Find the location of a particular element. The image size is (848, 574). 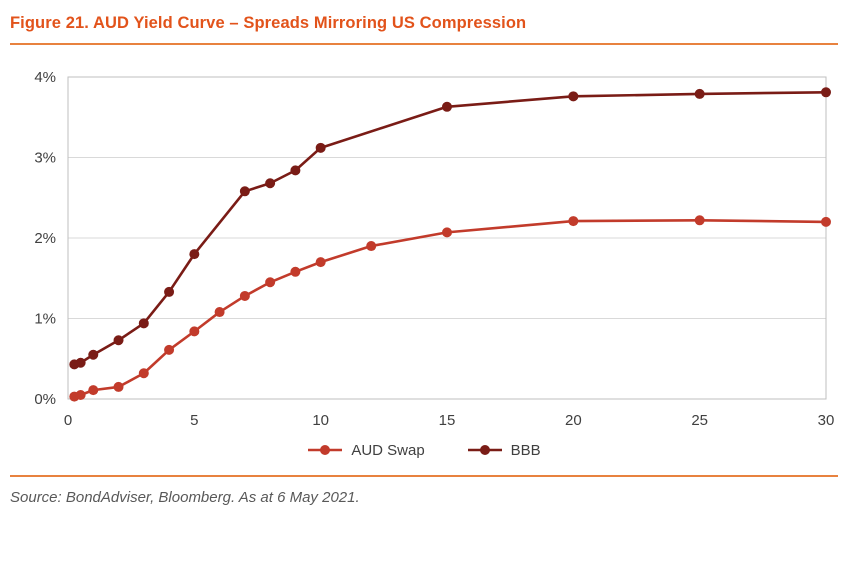

legend-item-bbb: BBB is located at coordinates (504, 450).